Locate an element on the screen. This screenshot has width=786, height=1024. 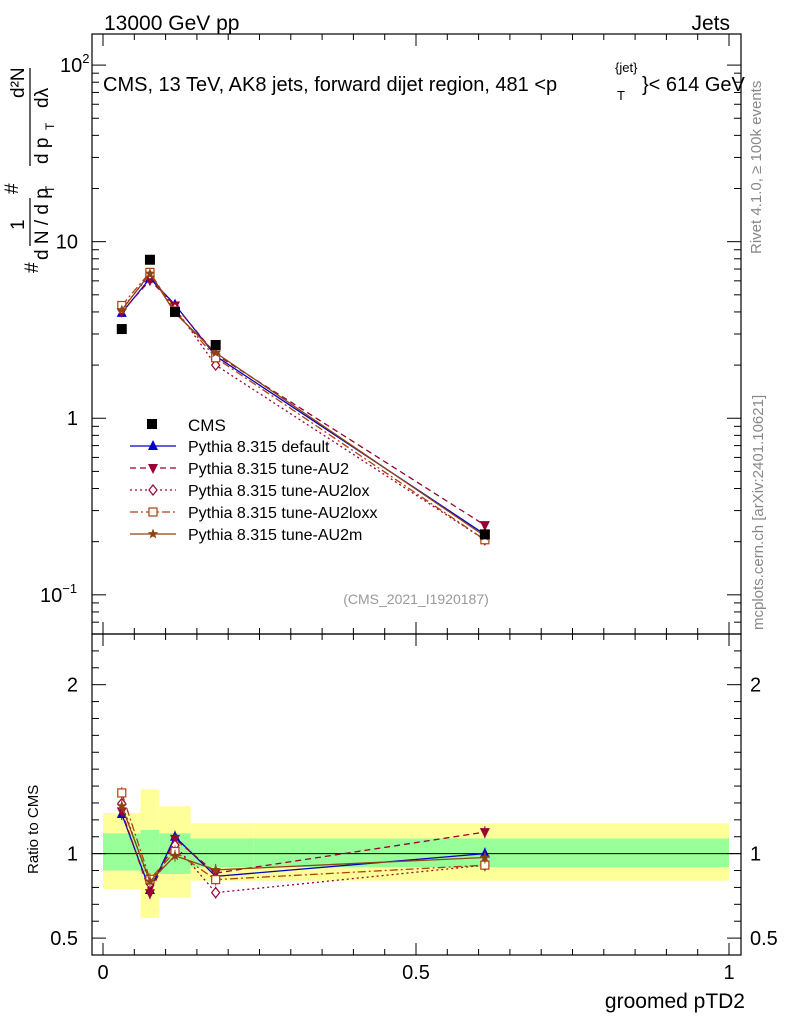
ylabel-dN: d N / d p is located at coordinates (42, 224).